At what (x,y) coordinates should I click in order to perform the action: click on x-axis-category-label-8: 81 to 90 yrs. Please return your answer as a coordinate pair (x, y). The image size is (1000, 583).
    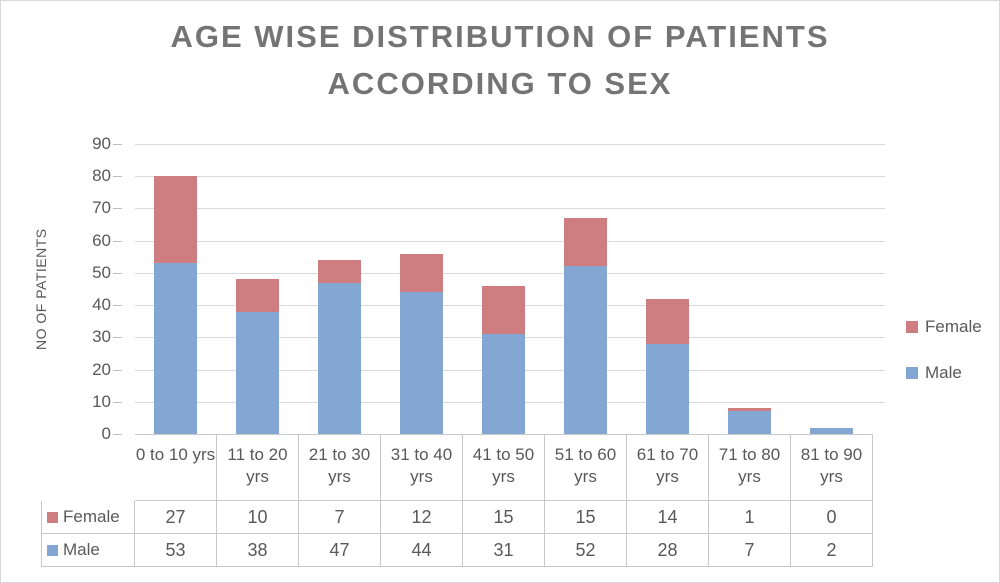
    Looking at the image, I should click on (832, 467).